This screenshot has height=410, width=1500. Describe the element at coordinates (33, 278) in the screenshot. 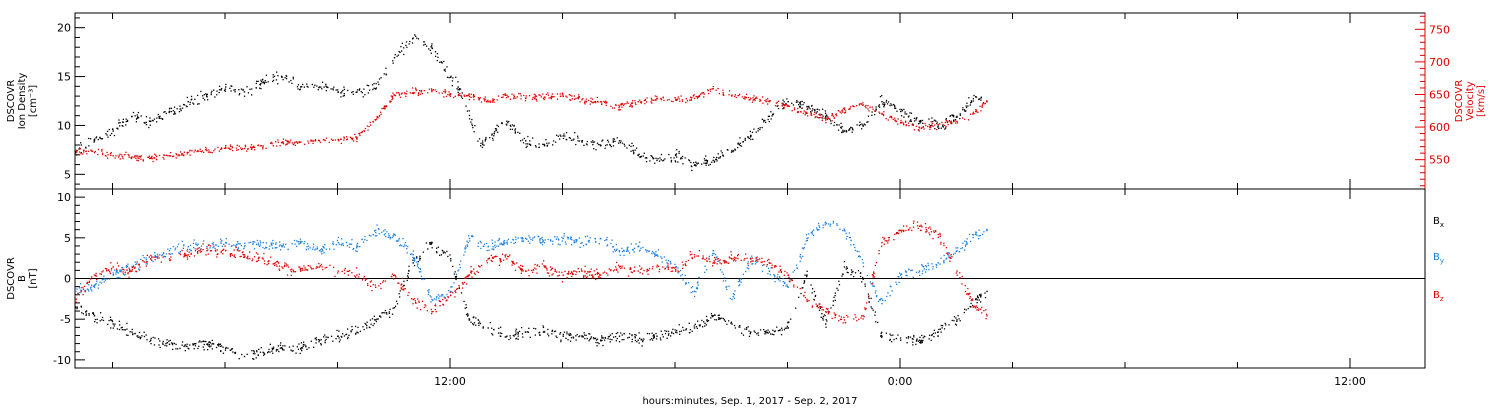

I see `left-axis-label-line: [nT]` at that location.